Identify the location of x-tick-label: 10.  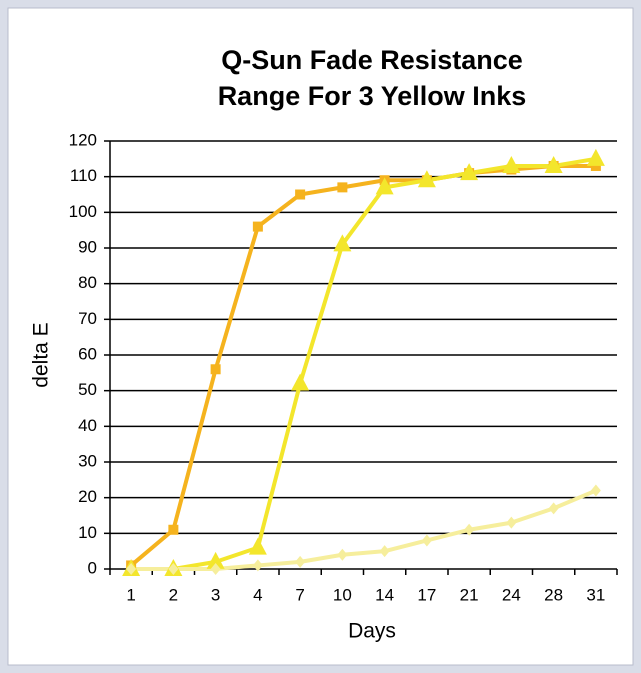
(342, 594).